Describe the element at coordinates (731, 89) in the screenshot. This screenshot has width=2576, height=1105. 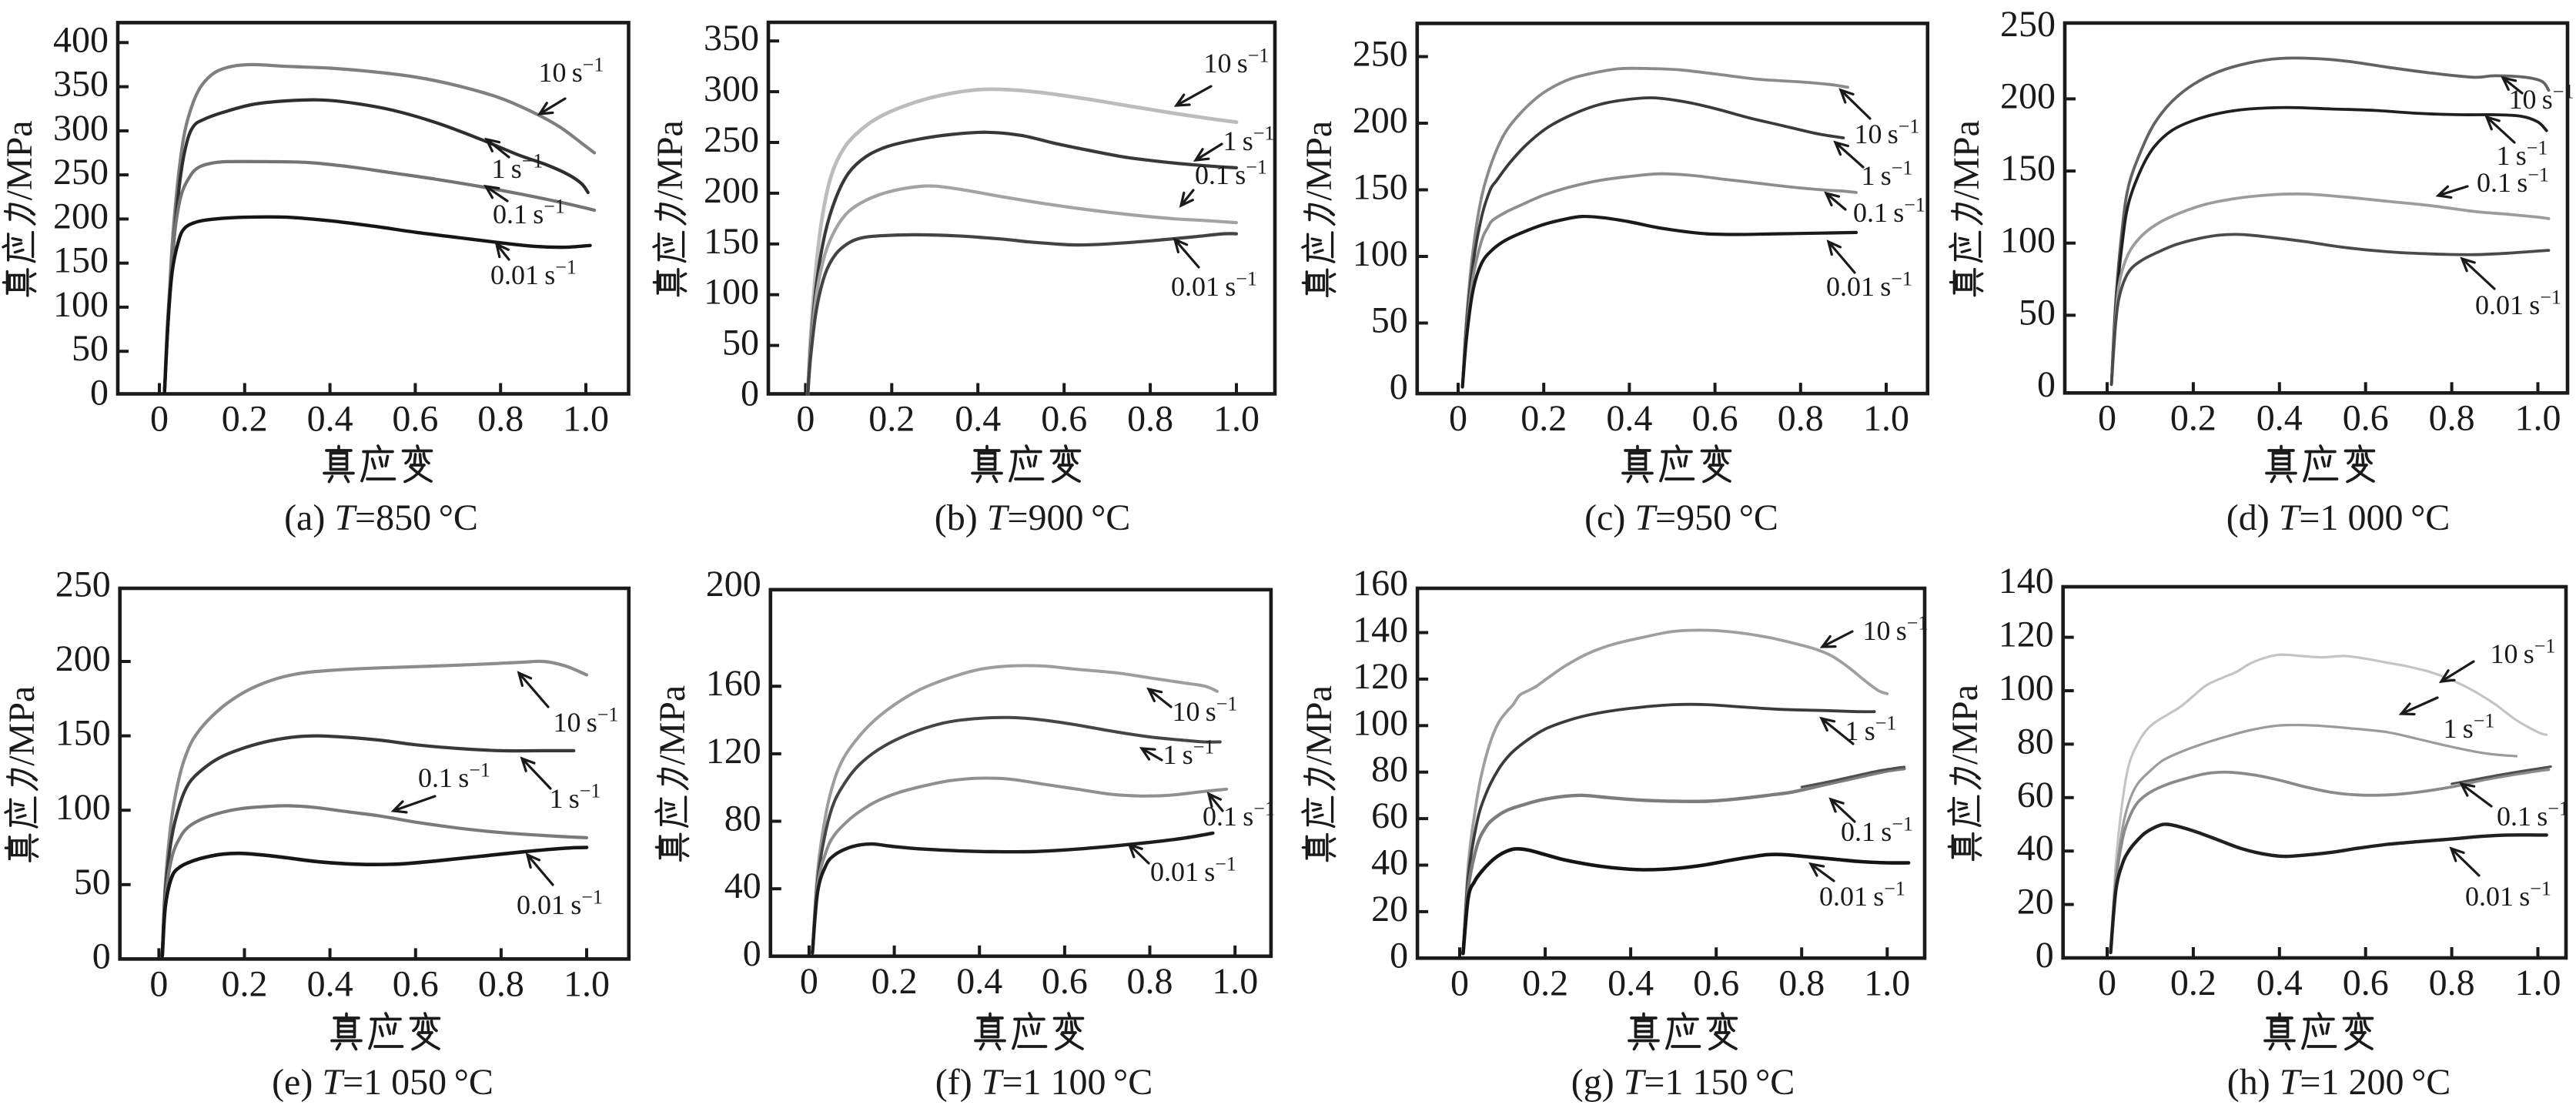
I see `svg-text: 300` at that location.